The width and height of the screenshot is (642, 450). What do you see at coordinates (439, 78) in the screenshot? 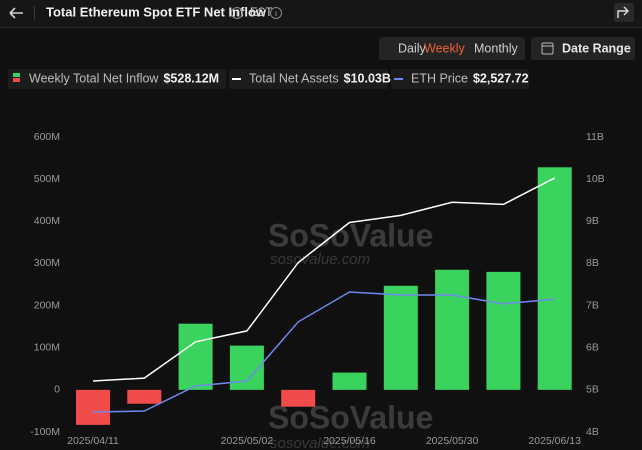
I see `legend-name: ETH Price` at bounding box center [439, 78].